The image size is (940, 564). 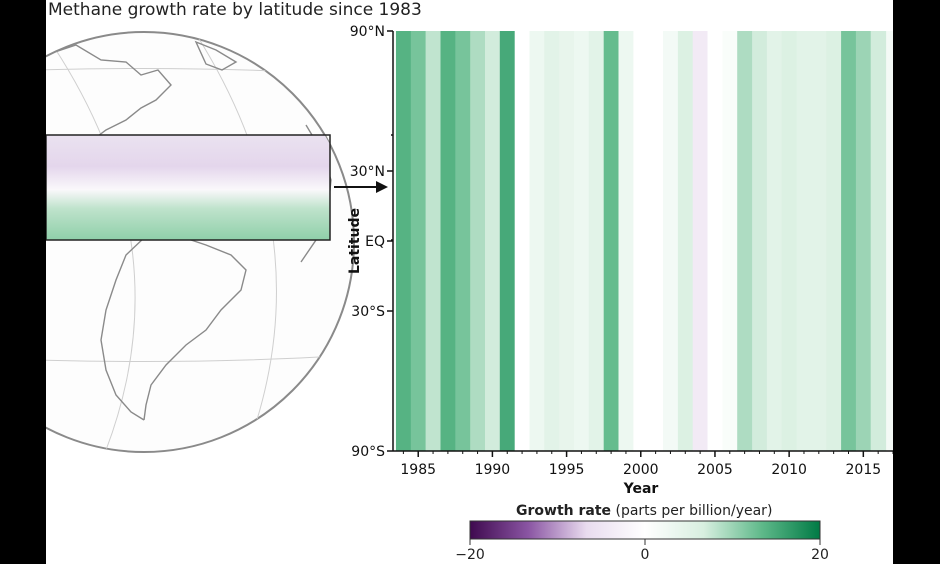 What do you see at coordinates (361, 187) in the screenshot?
I see `callout-arrow` at bounding box center [361, 187].